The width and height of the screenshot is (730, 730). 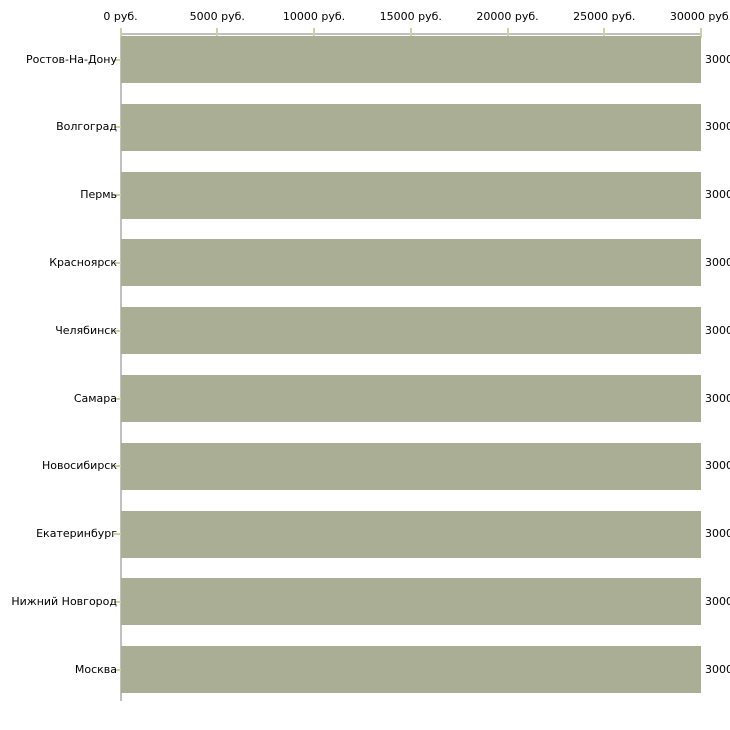 I want to click on category-label: Москва, so click(x=95, y=669).